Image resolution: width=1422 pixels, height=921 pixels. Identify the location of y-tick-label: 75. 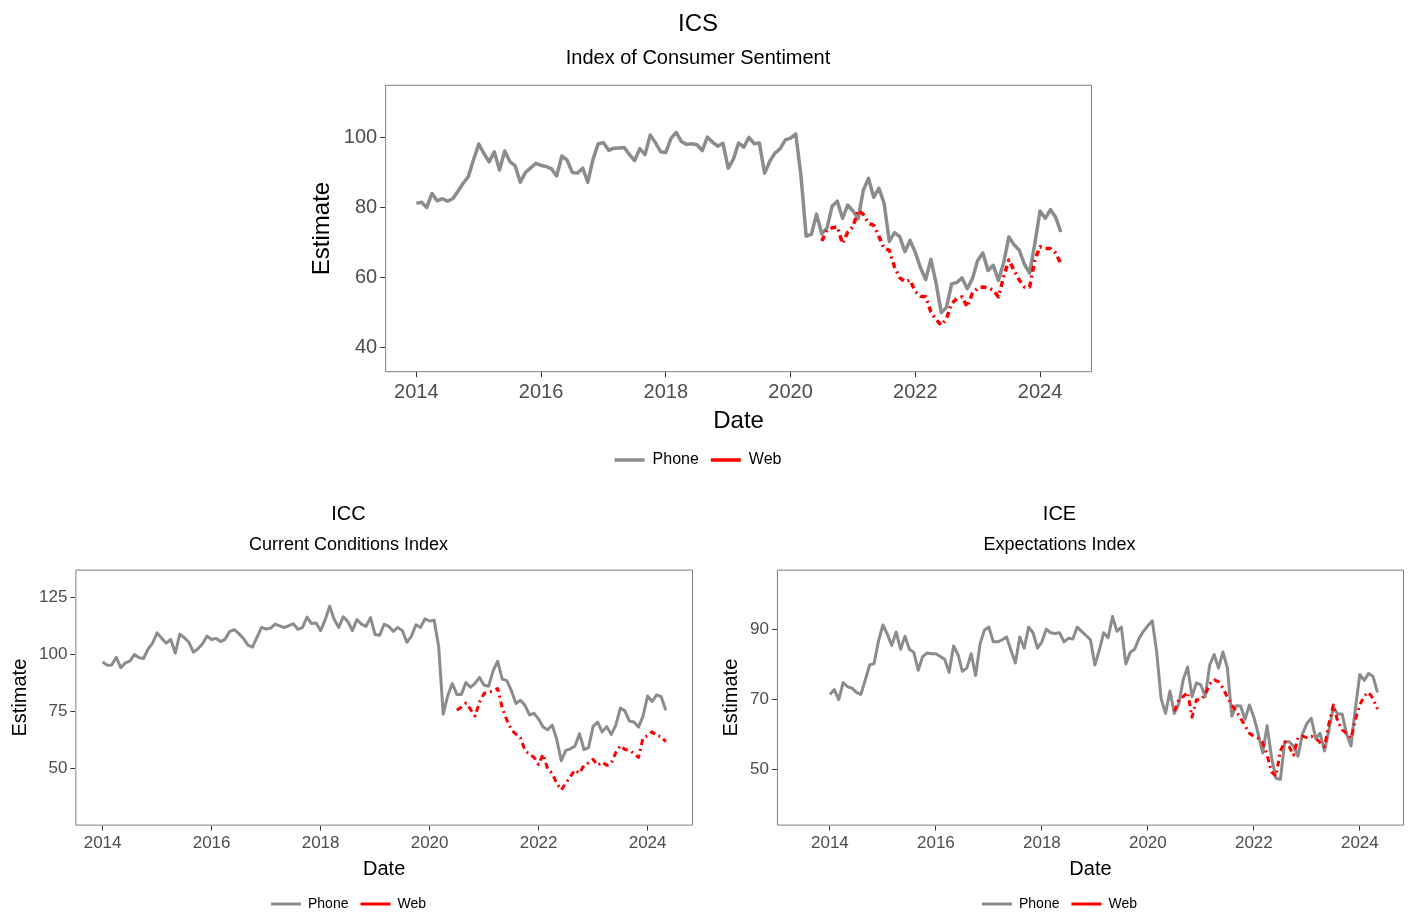
(58, 710).